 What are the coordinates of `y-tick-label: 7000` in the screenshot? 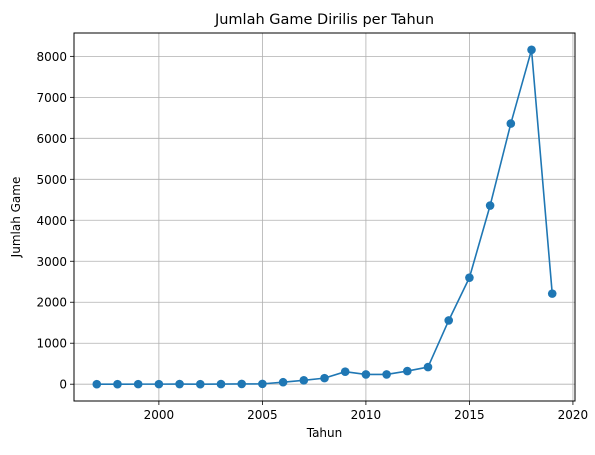 It's located at (51, 98).